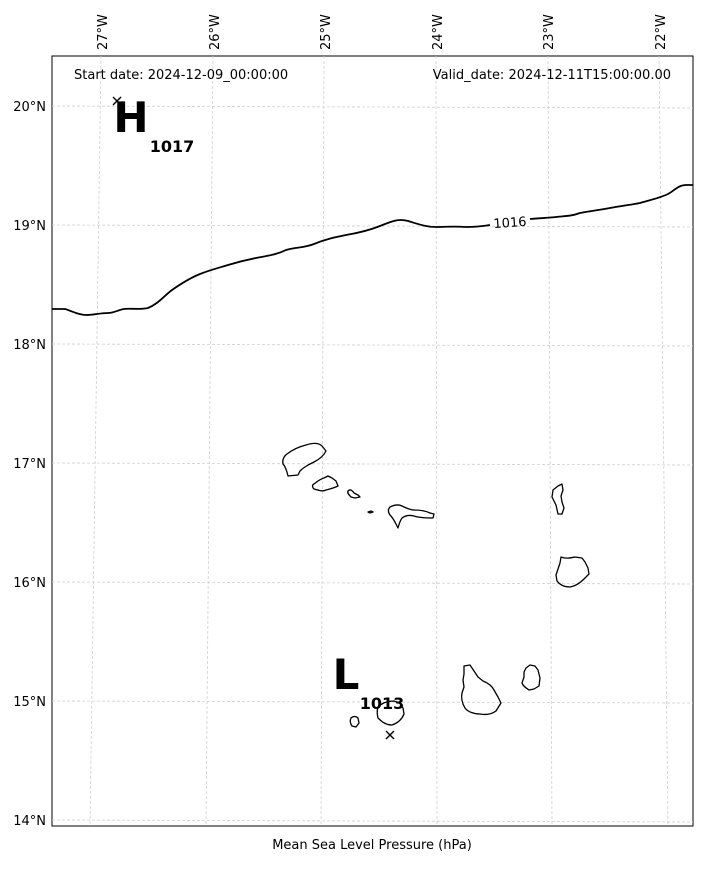 The image size is (703, 874). What do you see at coordinates (552, 75) in the screenshot?
I see `valid-date-text: Valid_date: 2024-12-11T15:00:00.00` at bounding box center [552, 75].